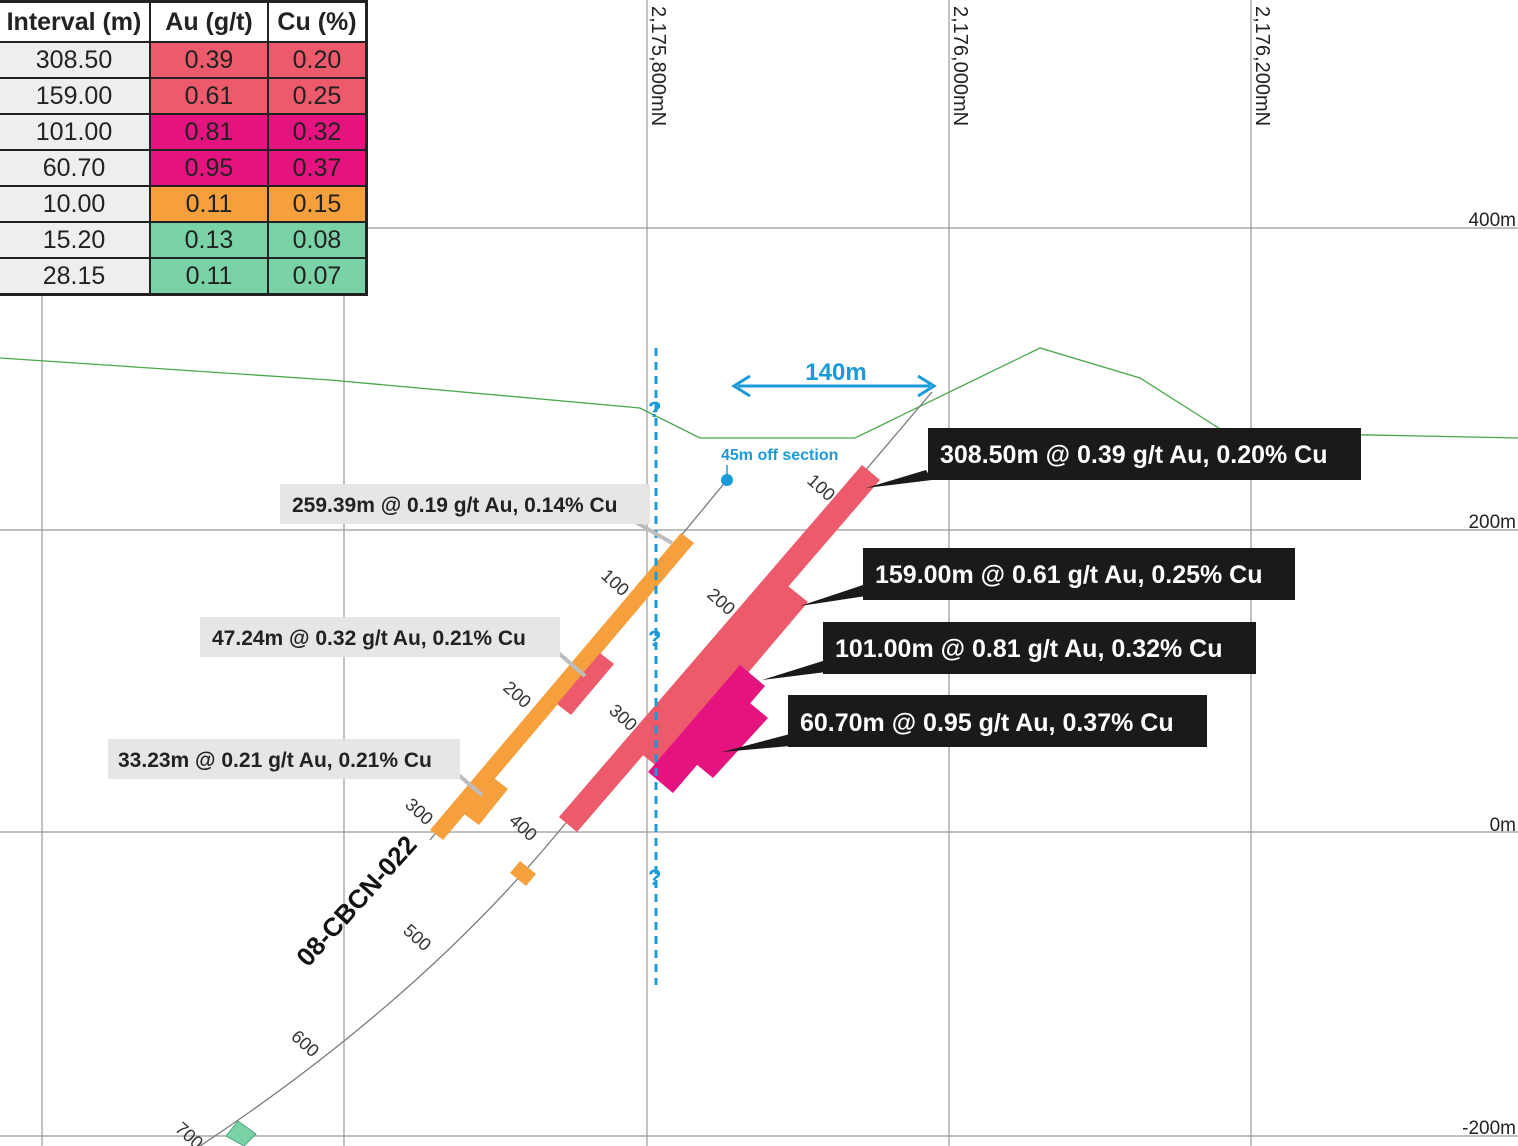 This screenshot has height=1146, width=1518. What do you see at coordinates (1492, 522) in the screenshot?
I see `elevation-label-200: 200m` at bounding box center [1492, 522].